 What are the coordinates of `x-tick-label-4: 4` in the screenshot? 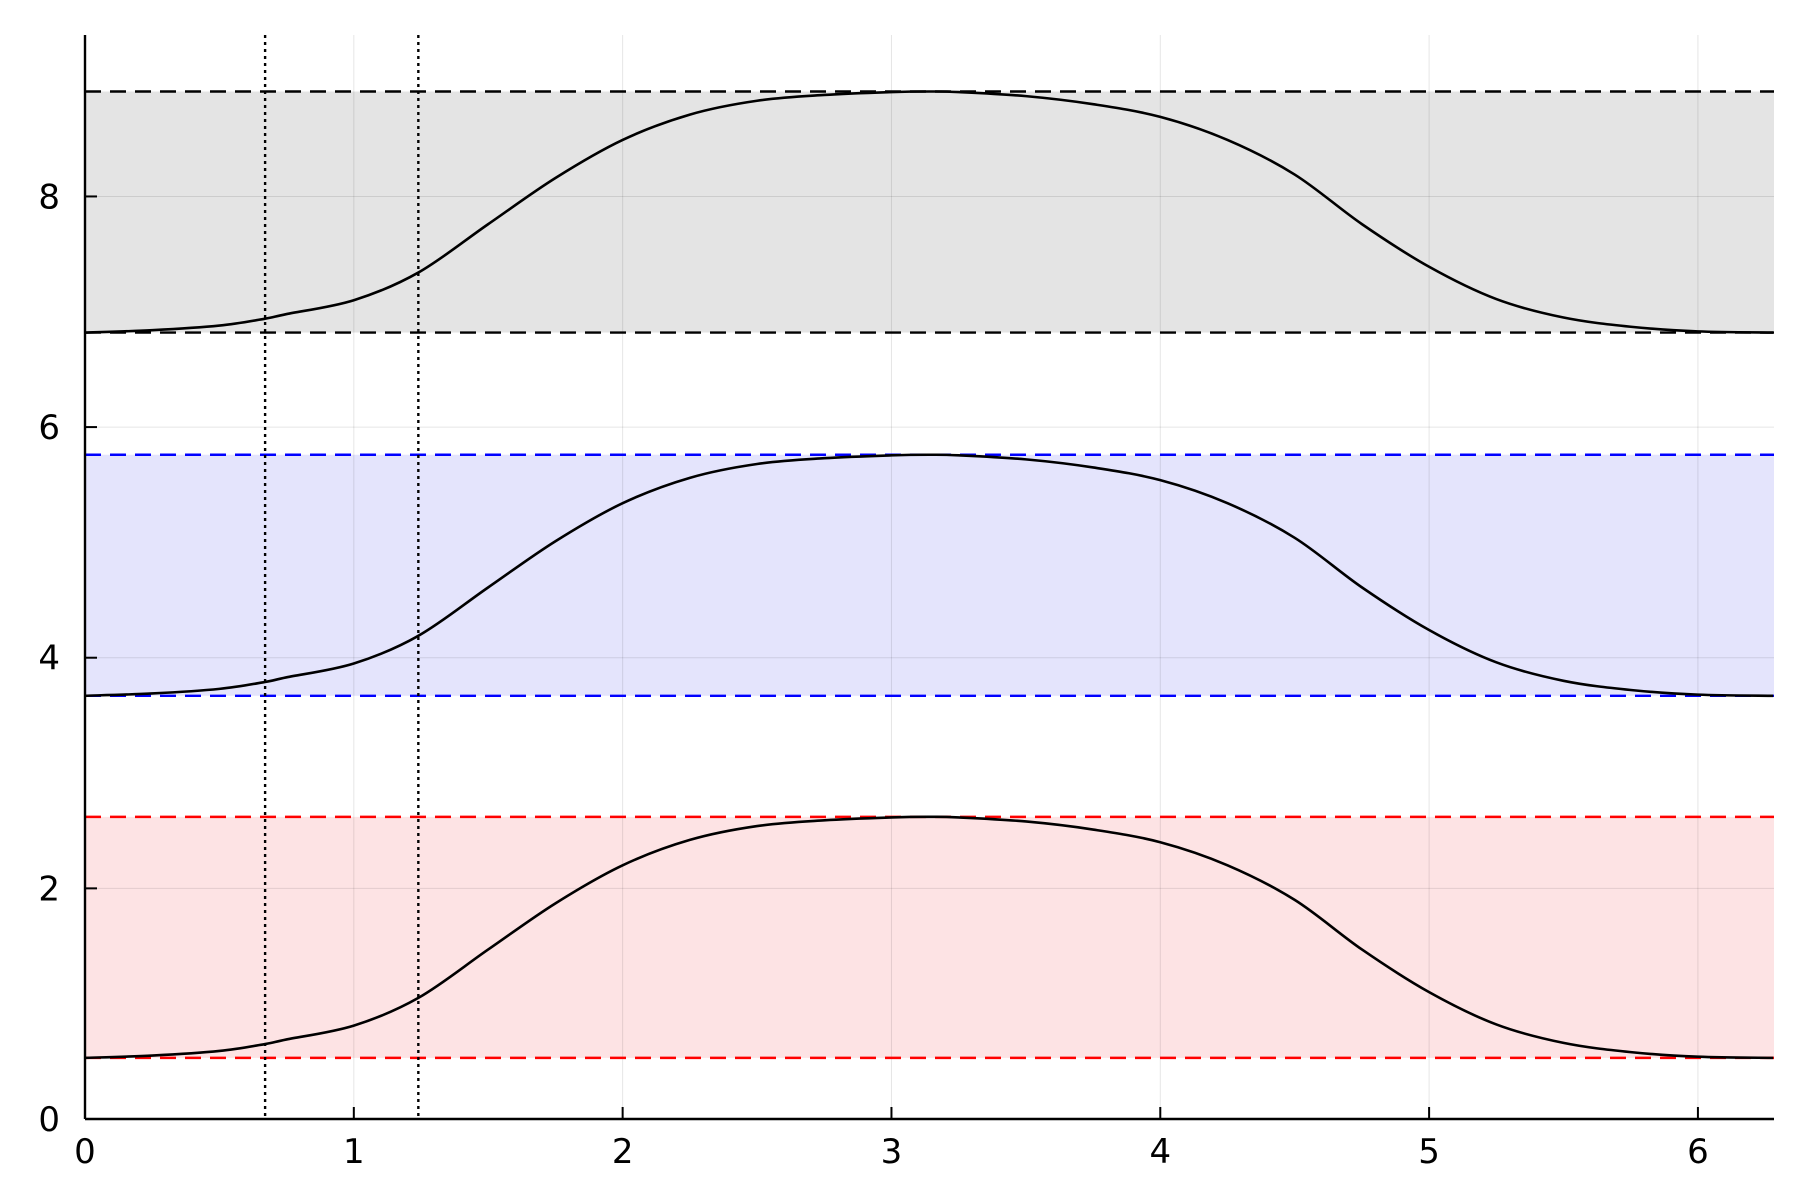 It's located at (1160, 1152).